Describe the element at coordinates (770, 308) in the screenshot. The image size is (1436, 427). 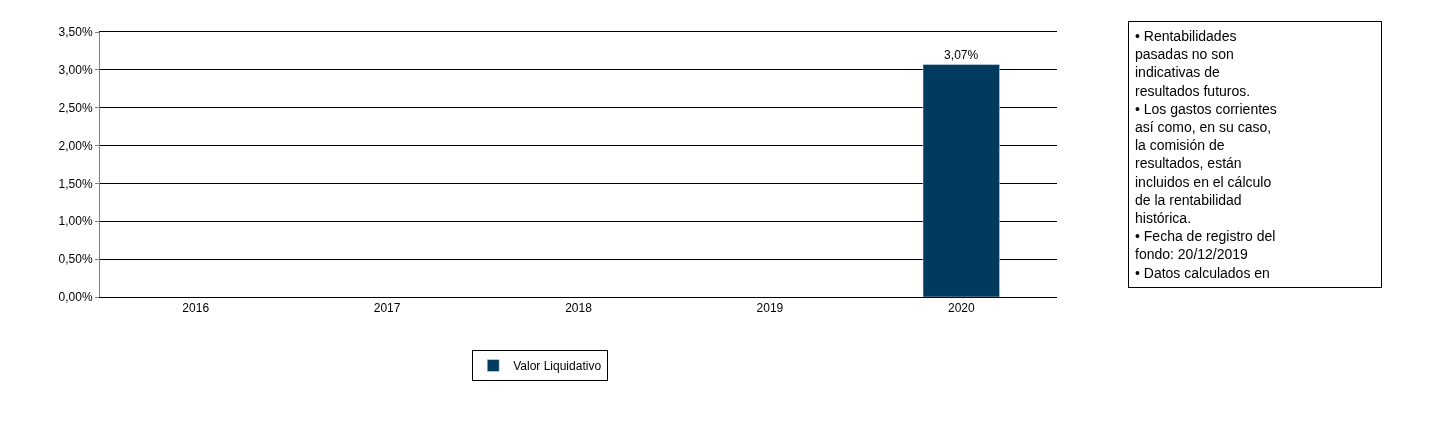
I see `x-tick-label: 2019` at that location.